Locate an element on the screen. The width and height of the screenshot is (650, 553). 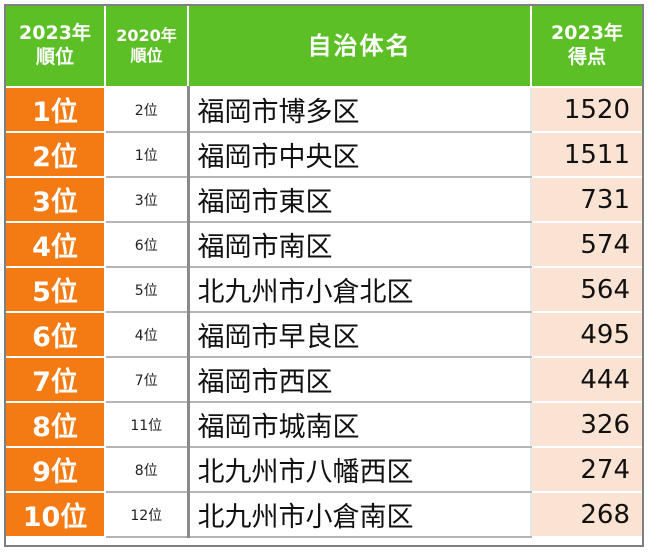
header-2023-score-line1: 2023年 is located at coordinates (587, 33).